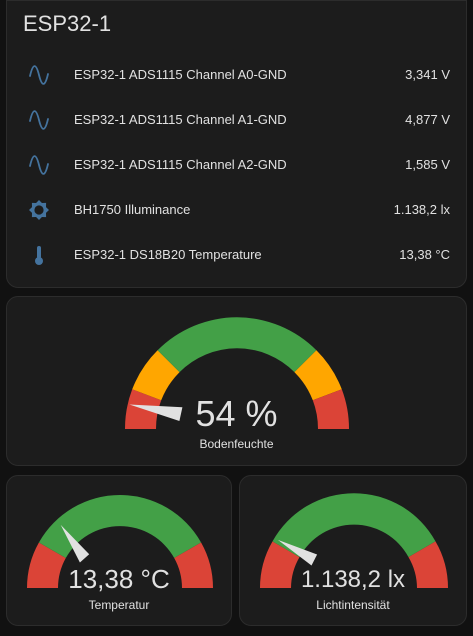 The height and width of the screenshot is (636, 473). Describe the element at coordinates (67, 23) in the screenshot. I see `card-title: ESP32-1` at that location.